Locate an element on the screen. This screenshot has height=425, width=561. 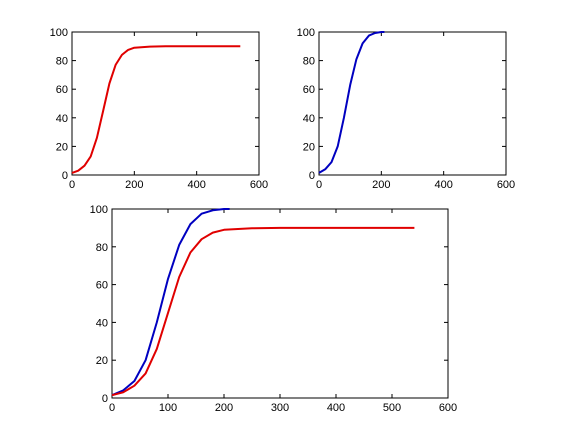
x-tick-label: 500 is located at coordinates (392, 408).